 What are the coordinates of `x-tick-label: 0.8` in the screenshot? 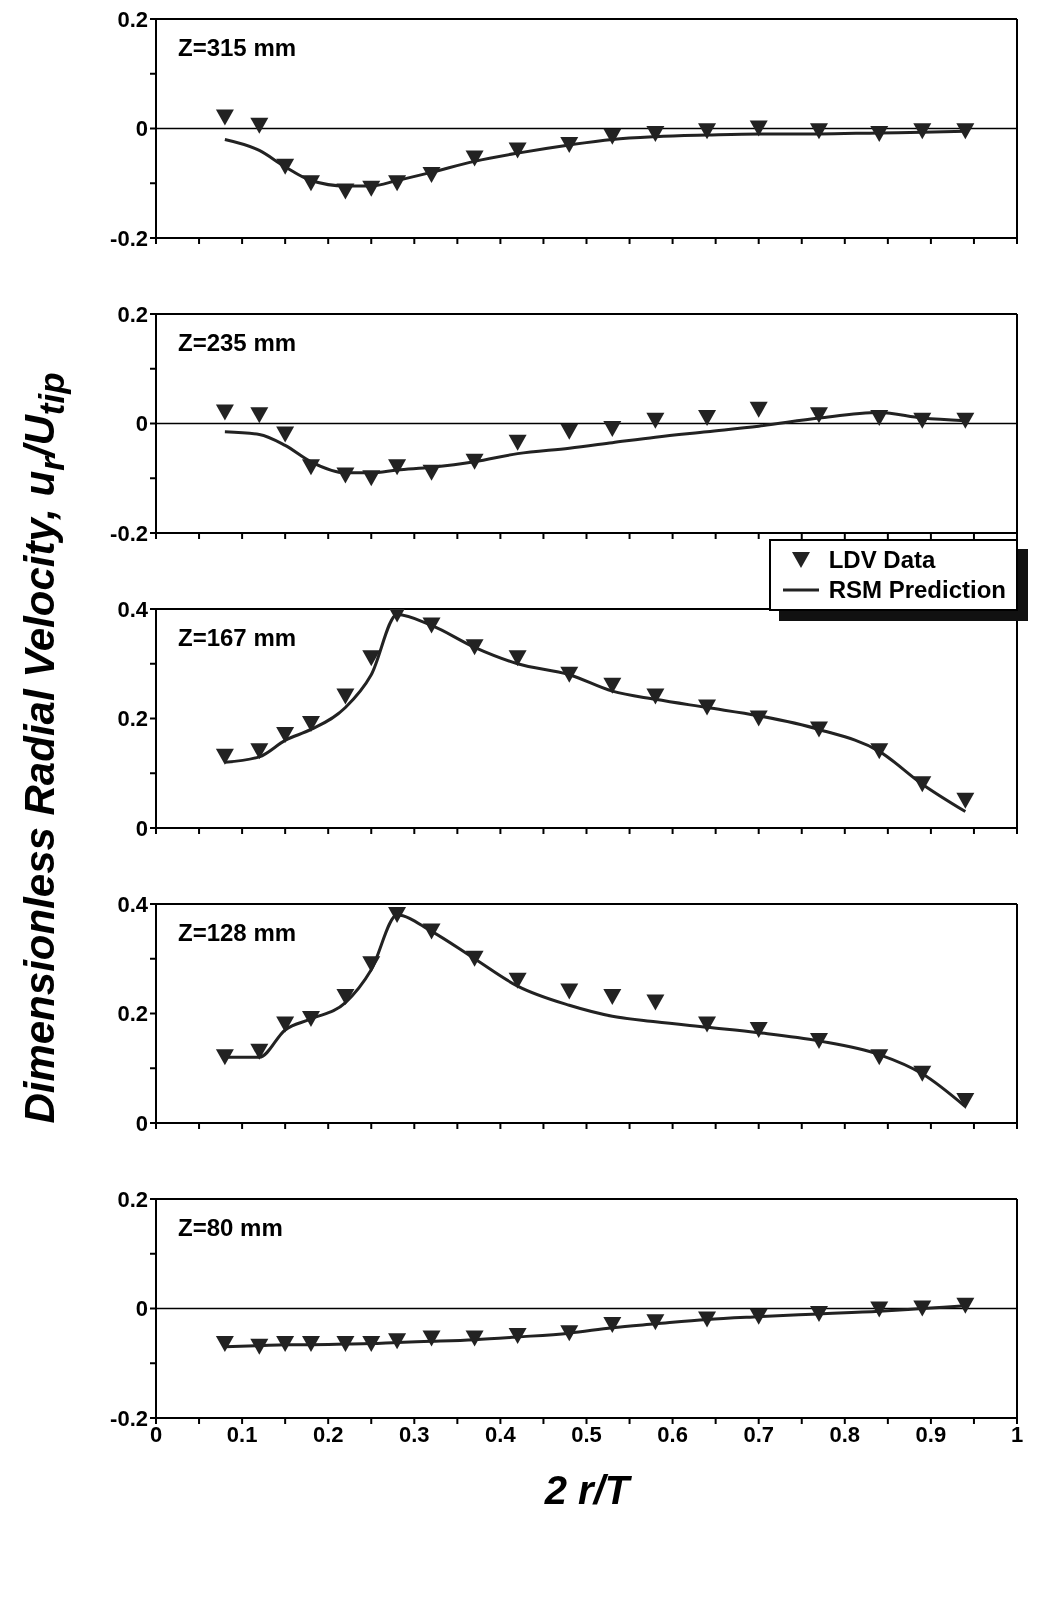 It's located at (845, 1434).